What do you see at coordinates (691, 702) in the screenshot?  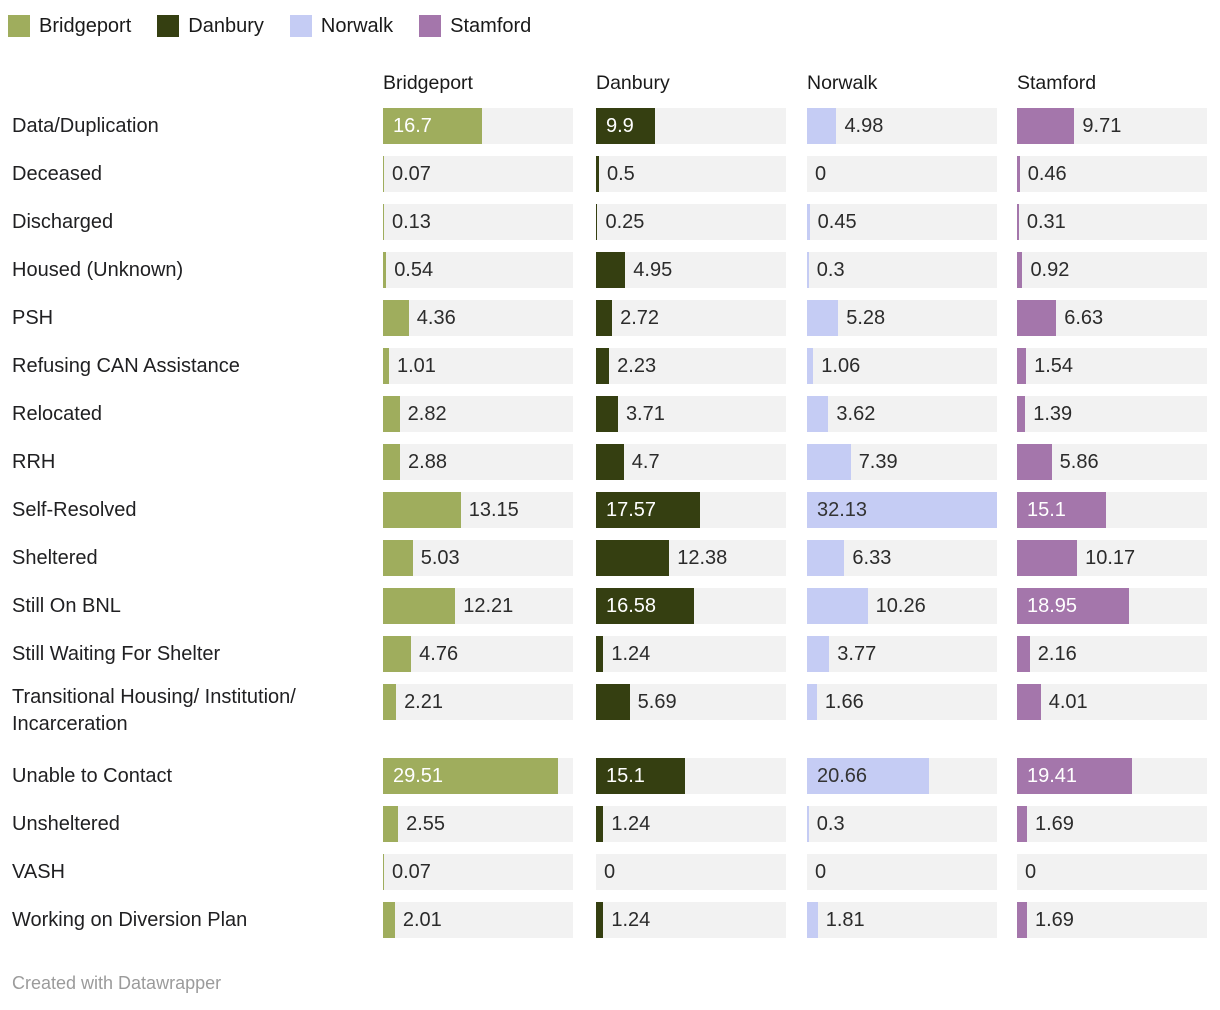 I see `bar-track: 5.69` at bounding box center [691, 702].